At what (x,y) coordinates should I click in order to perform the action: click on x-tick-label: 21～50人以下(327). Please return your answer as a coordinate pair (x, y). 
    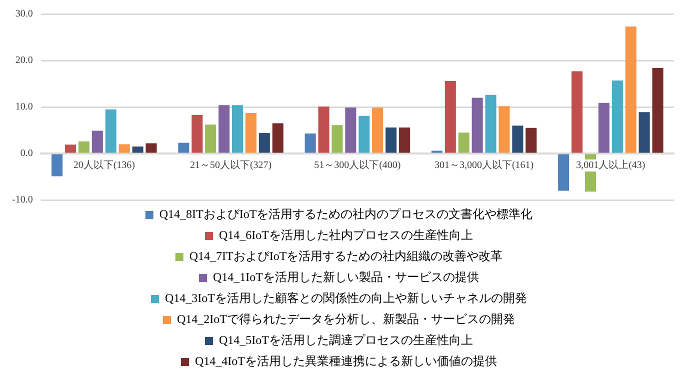
    Looking at the image, I should click on (231, 165).